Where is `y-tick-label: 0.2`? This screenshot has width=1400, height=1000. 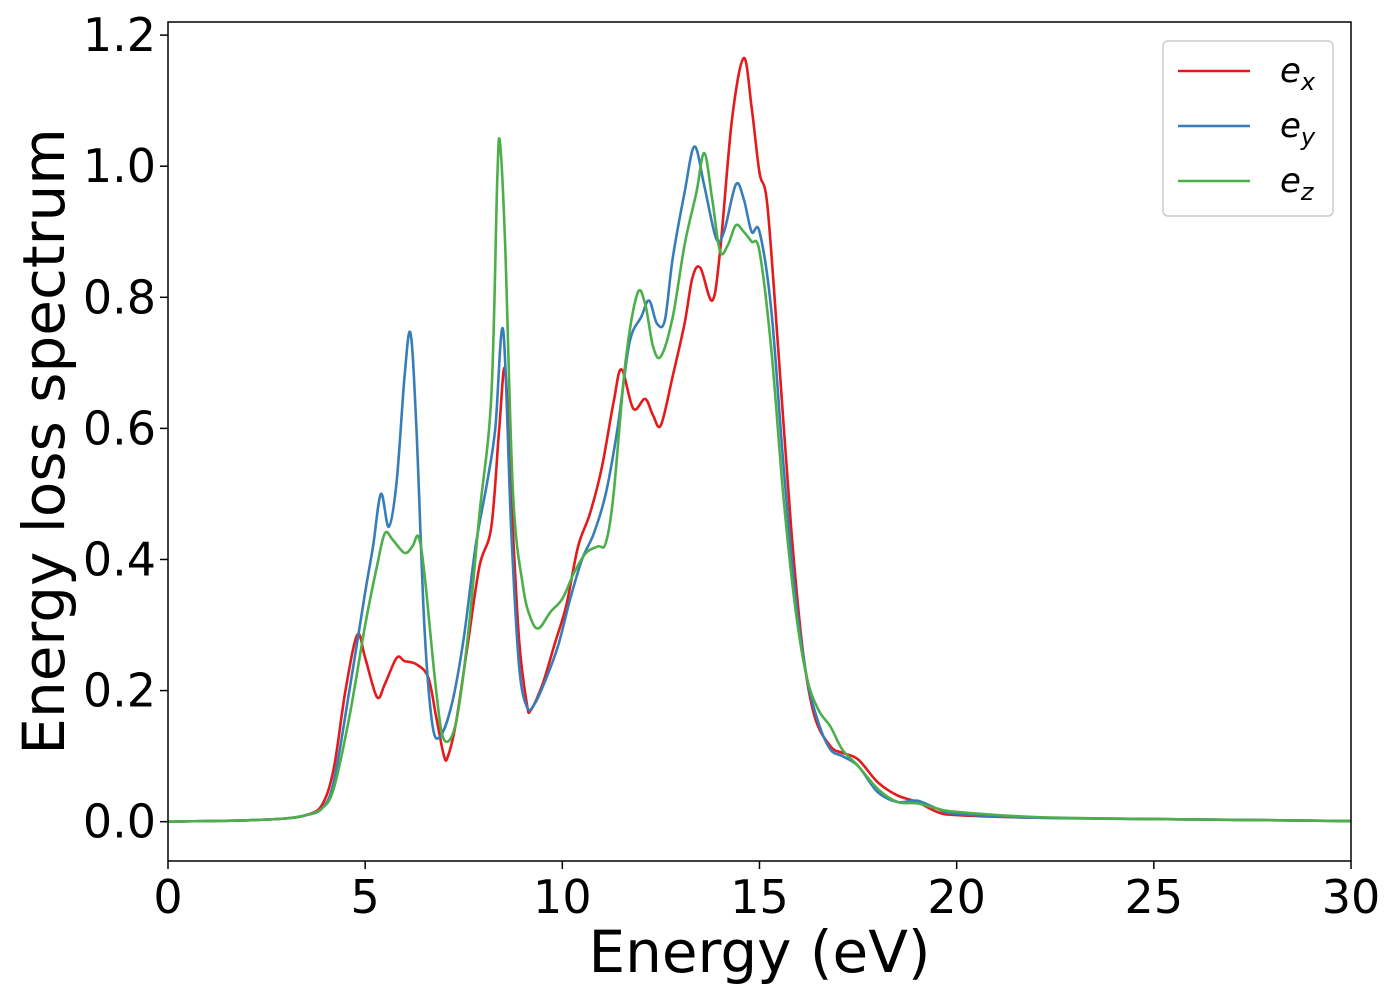
y-tick-label: 0.2 is located at coordinates (119, 691).